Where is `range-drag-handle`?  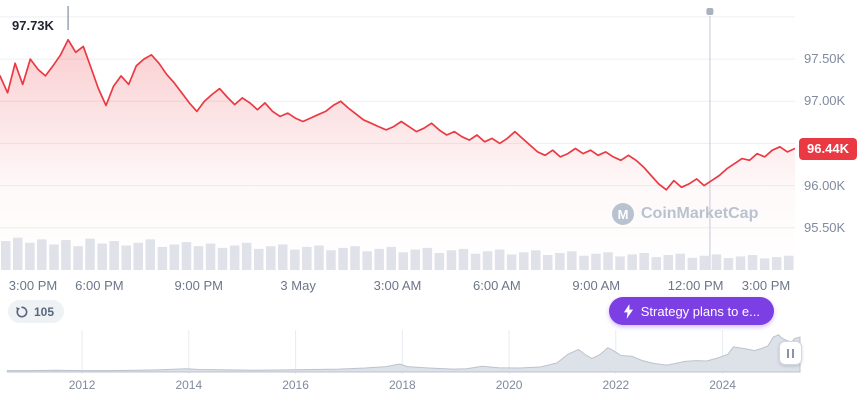 range-drag-handle is located at coordinates (790, 353).